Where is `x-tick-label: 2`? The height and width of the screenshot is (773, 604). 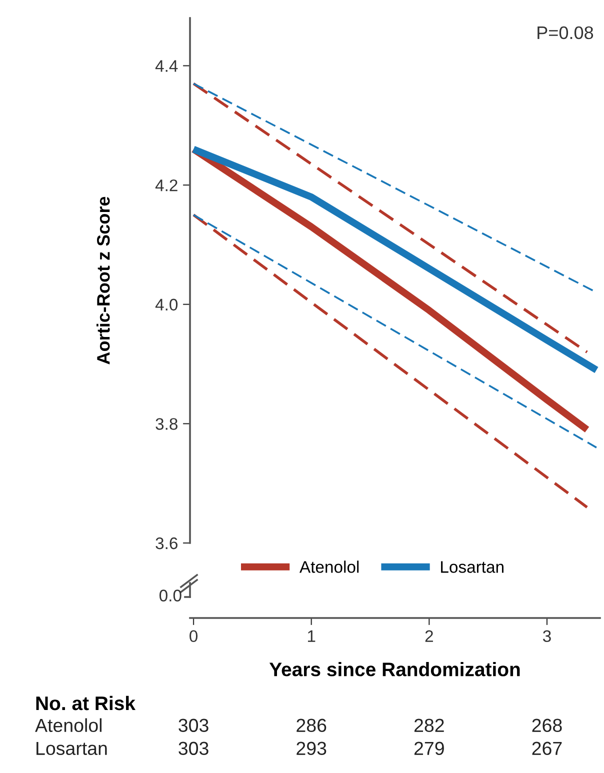 x-tick-label: 2 is located at coordinates (429, 636).